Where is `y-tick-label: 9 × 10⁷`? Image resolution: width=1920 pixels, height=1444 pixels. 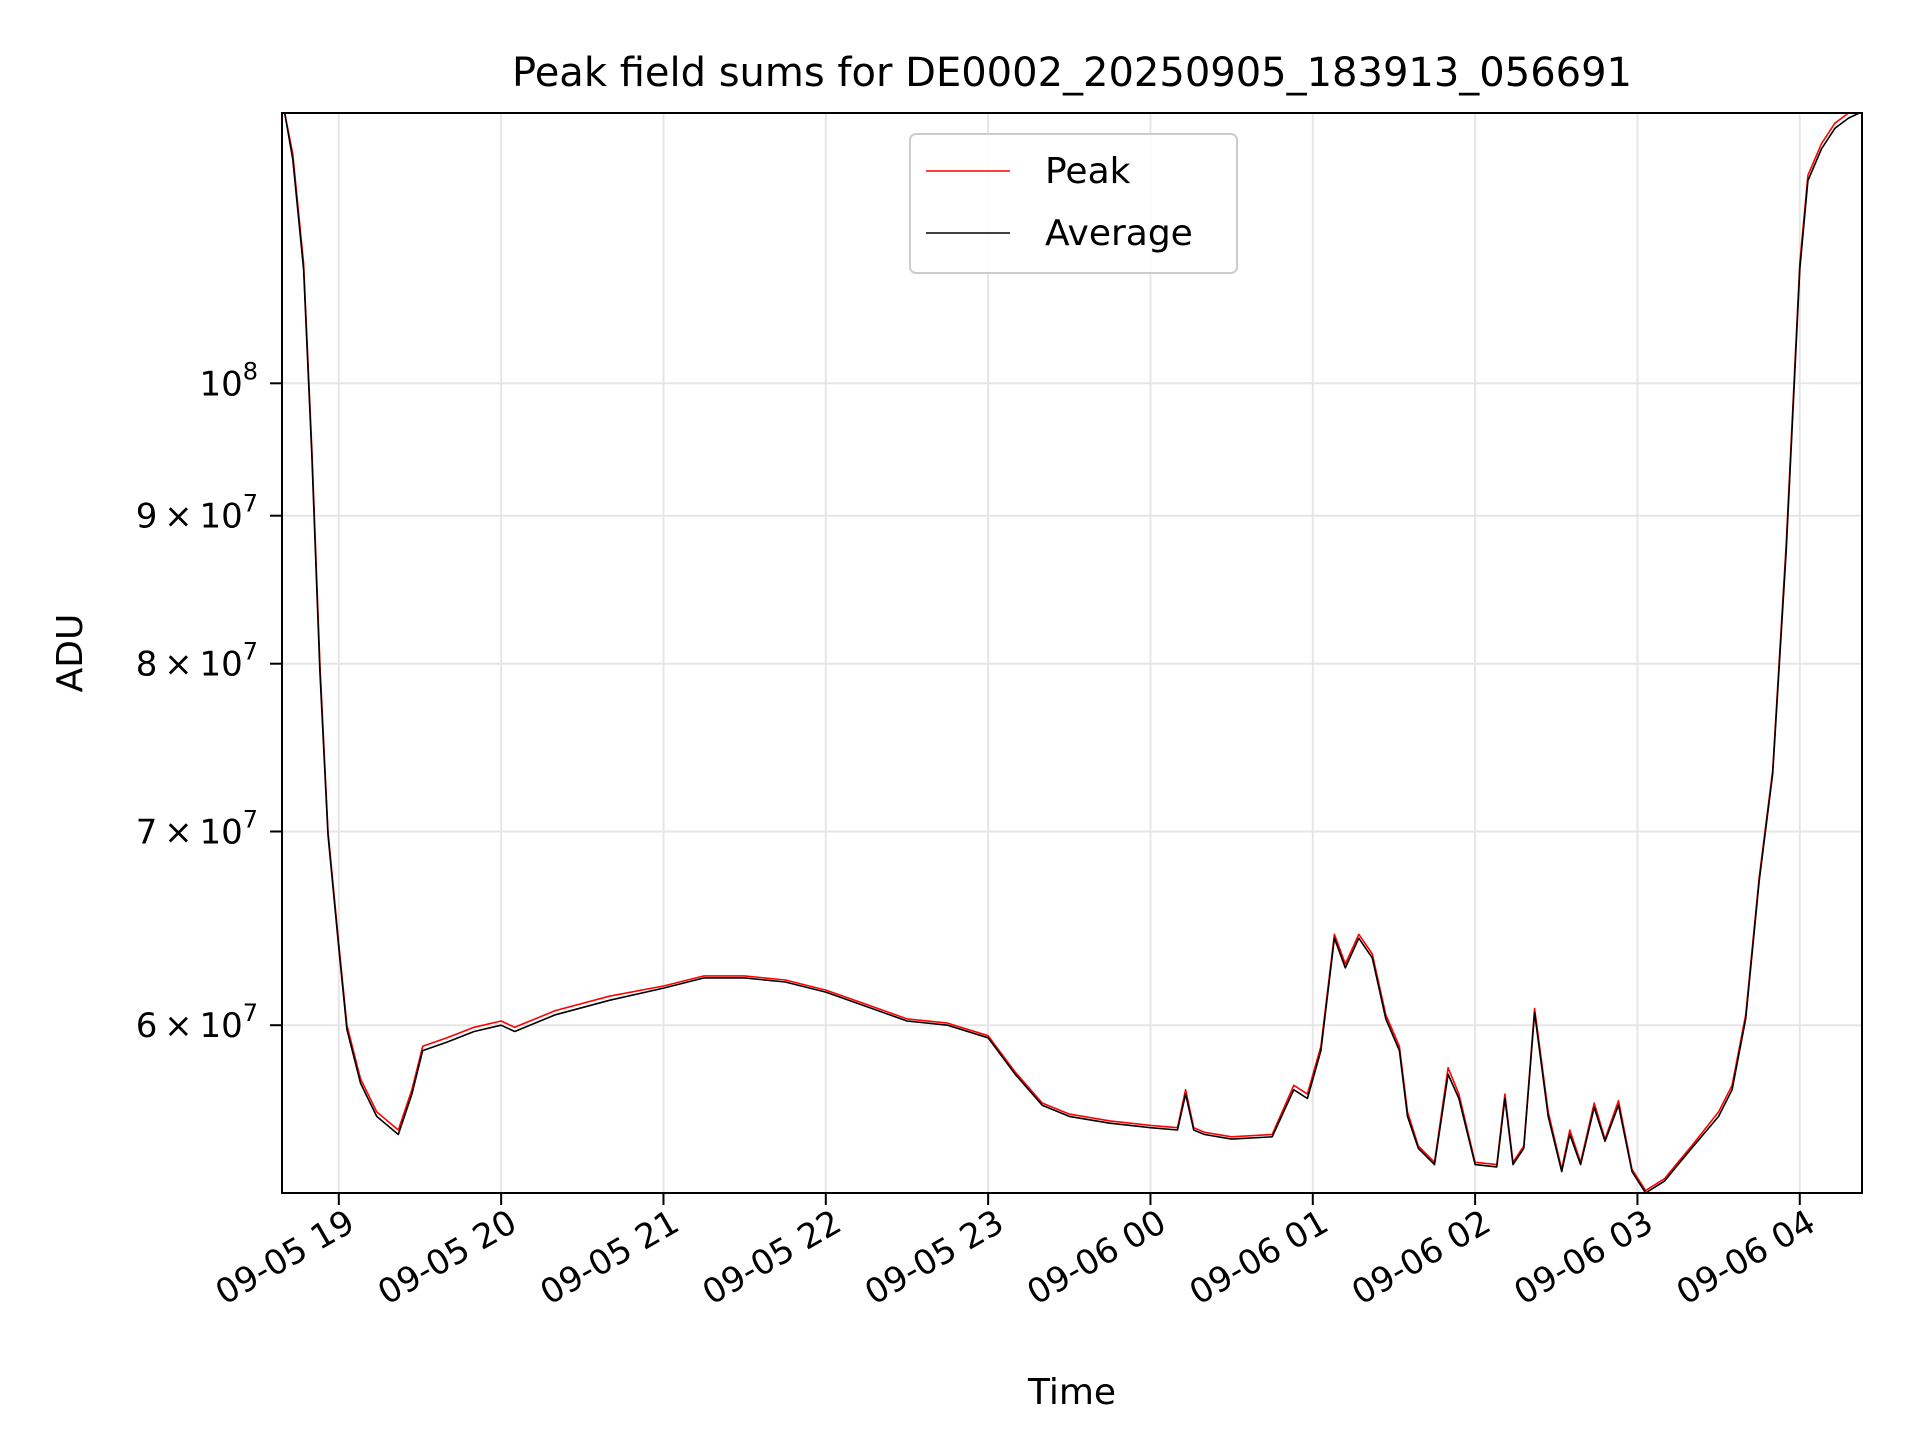 y-tick-label: 9 × 10⁷ is located at coordinates (197, 513).